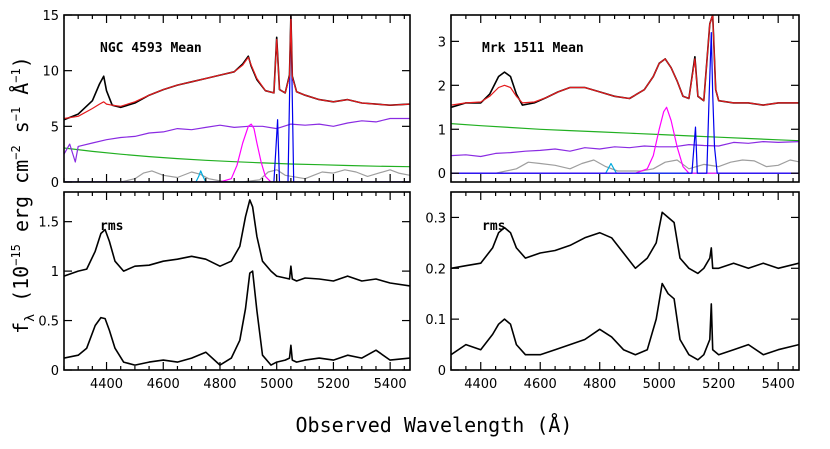 Image resolution: width=830 pixels, height=449 pixels. Describe the element at coordinates (48, 322) in the screenshot. I see `ngc4593-rms-y-tick-label-1: 0.5` at that location.